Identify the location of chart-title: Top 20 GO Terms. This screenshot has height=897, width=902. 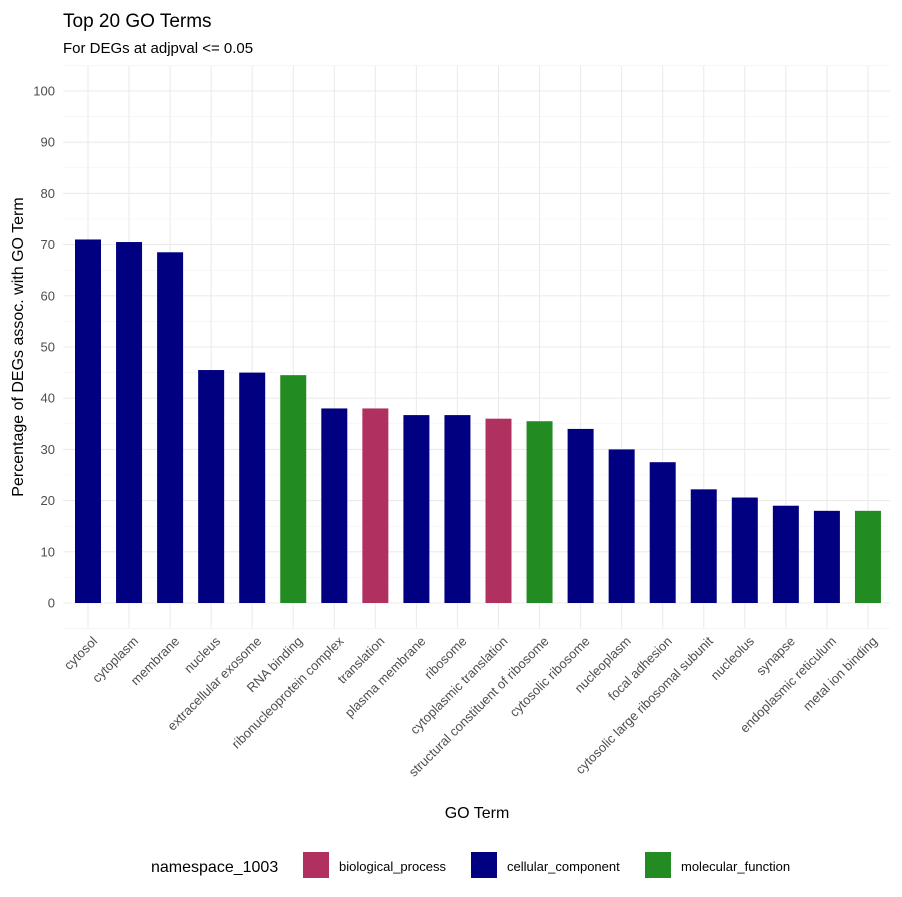
(137, 21).